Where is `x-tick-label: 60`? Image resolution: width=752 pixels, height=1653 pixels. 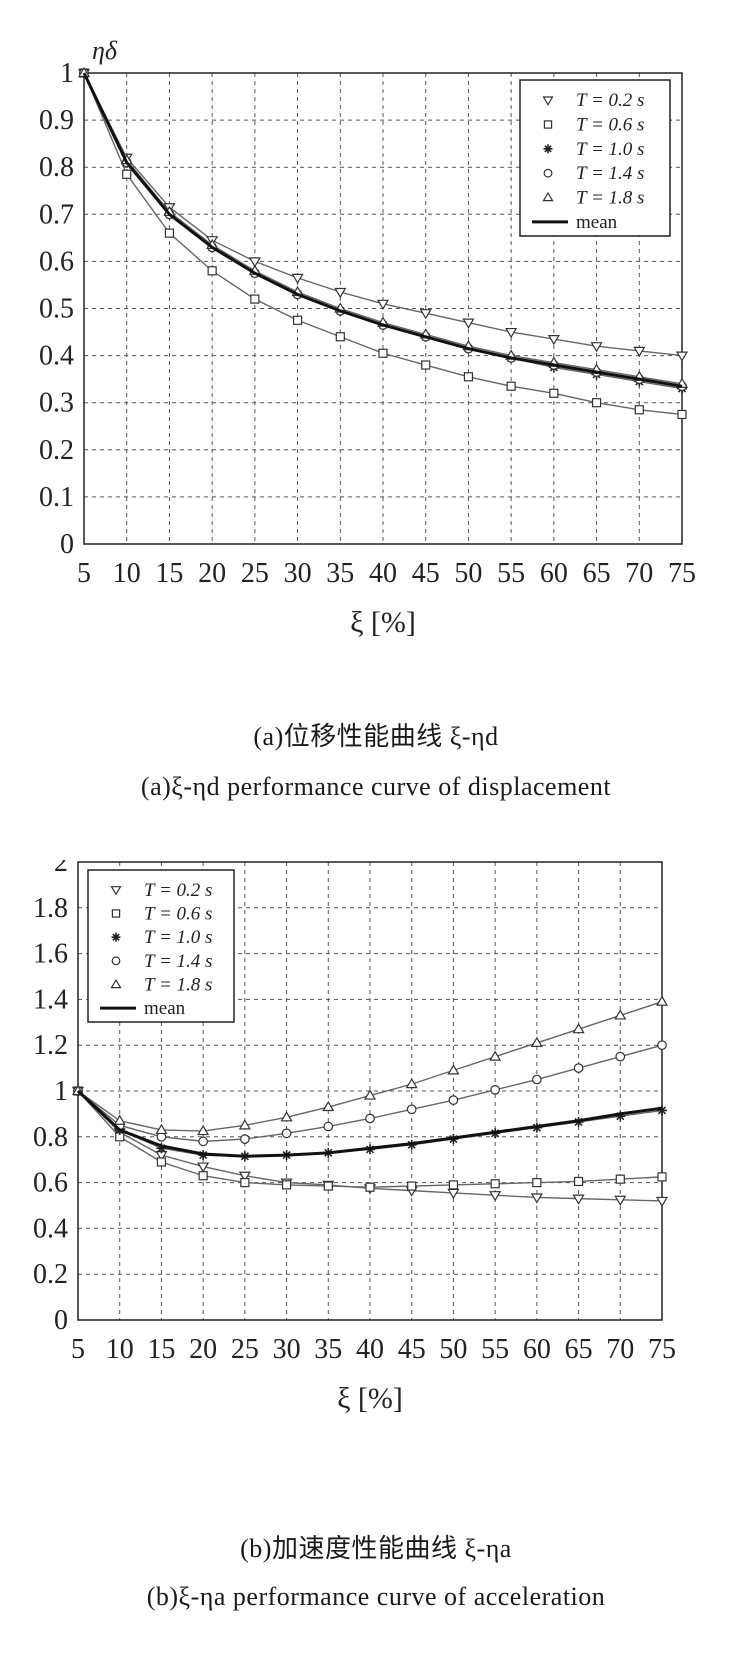 x-tick-label: 60 is located at coordinates (537, 1349).